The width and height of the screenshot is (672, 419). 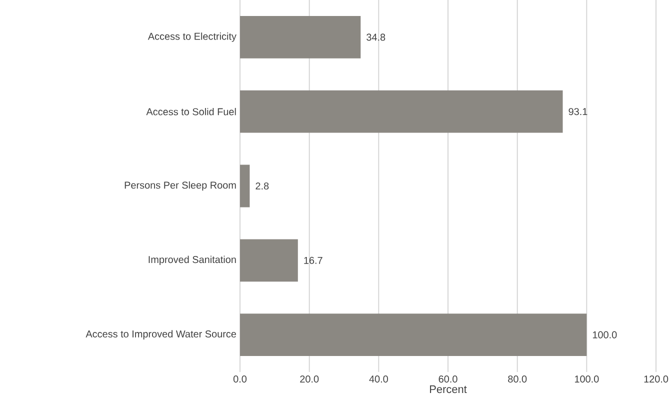 I want to click on data-label: 16.7, so click(x=313, y=260).